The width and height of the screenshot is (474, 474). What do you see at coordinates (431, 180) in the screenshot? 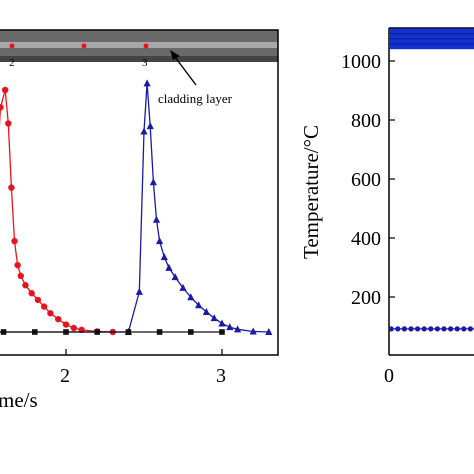
I see `right-plot-area` at bounding box center [431, 180].